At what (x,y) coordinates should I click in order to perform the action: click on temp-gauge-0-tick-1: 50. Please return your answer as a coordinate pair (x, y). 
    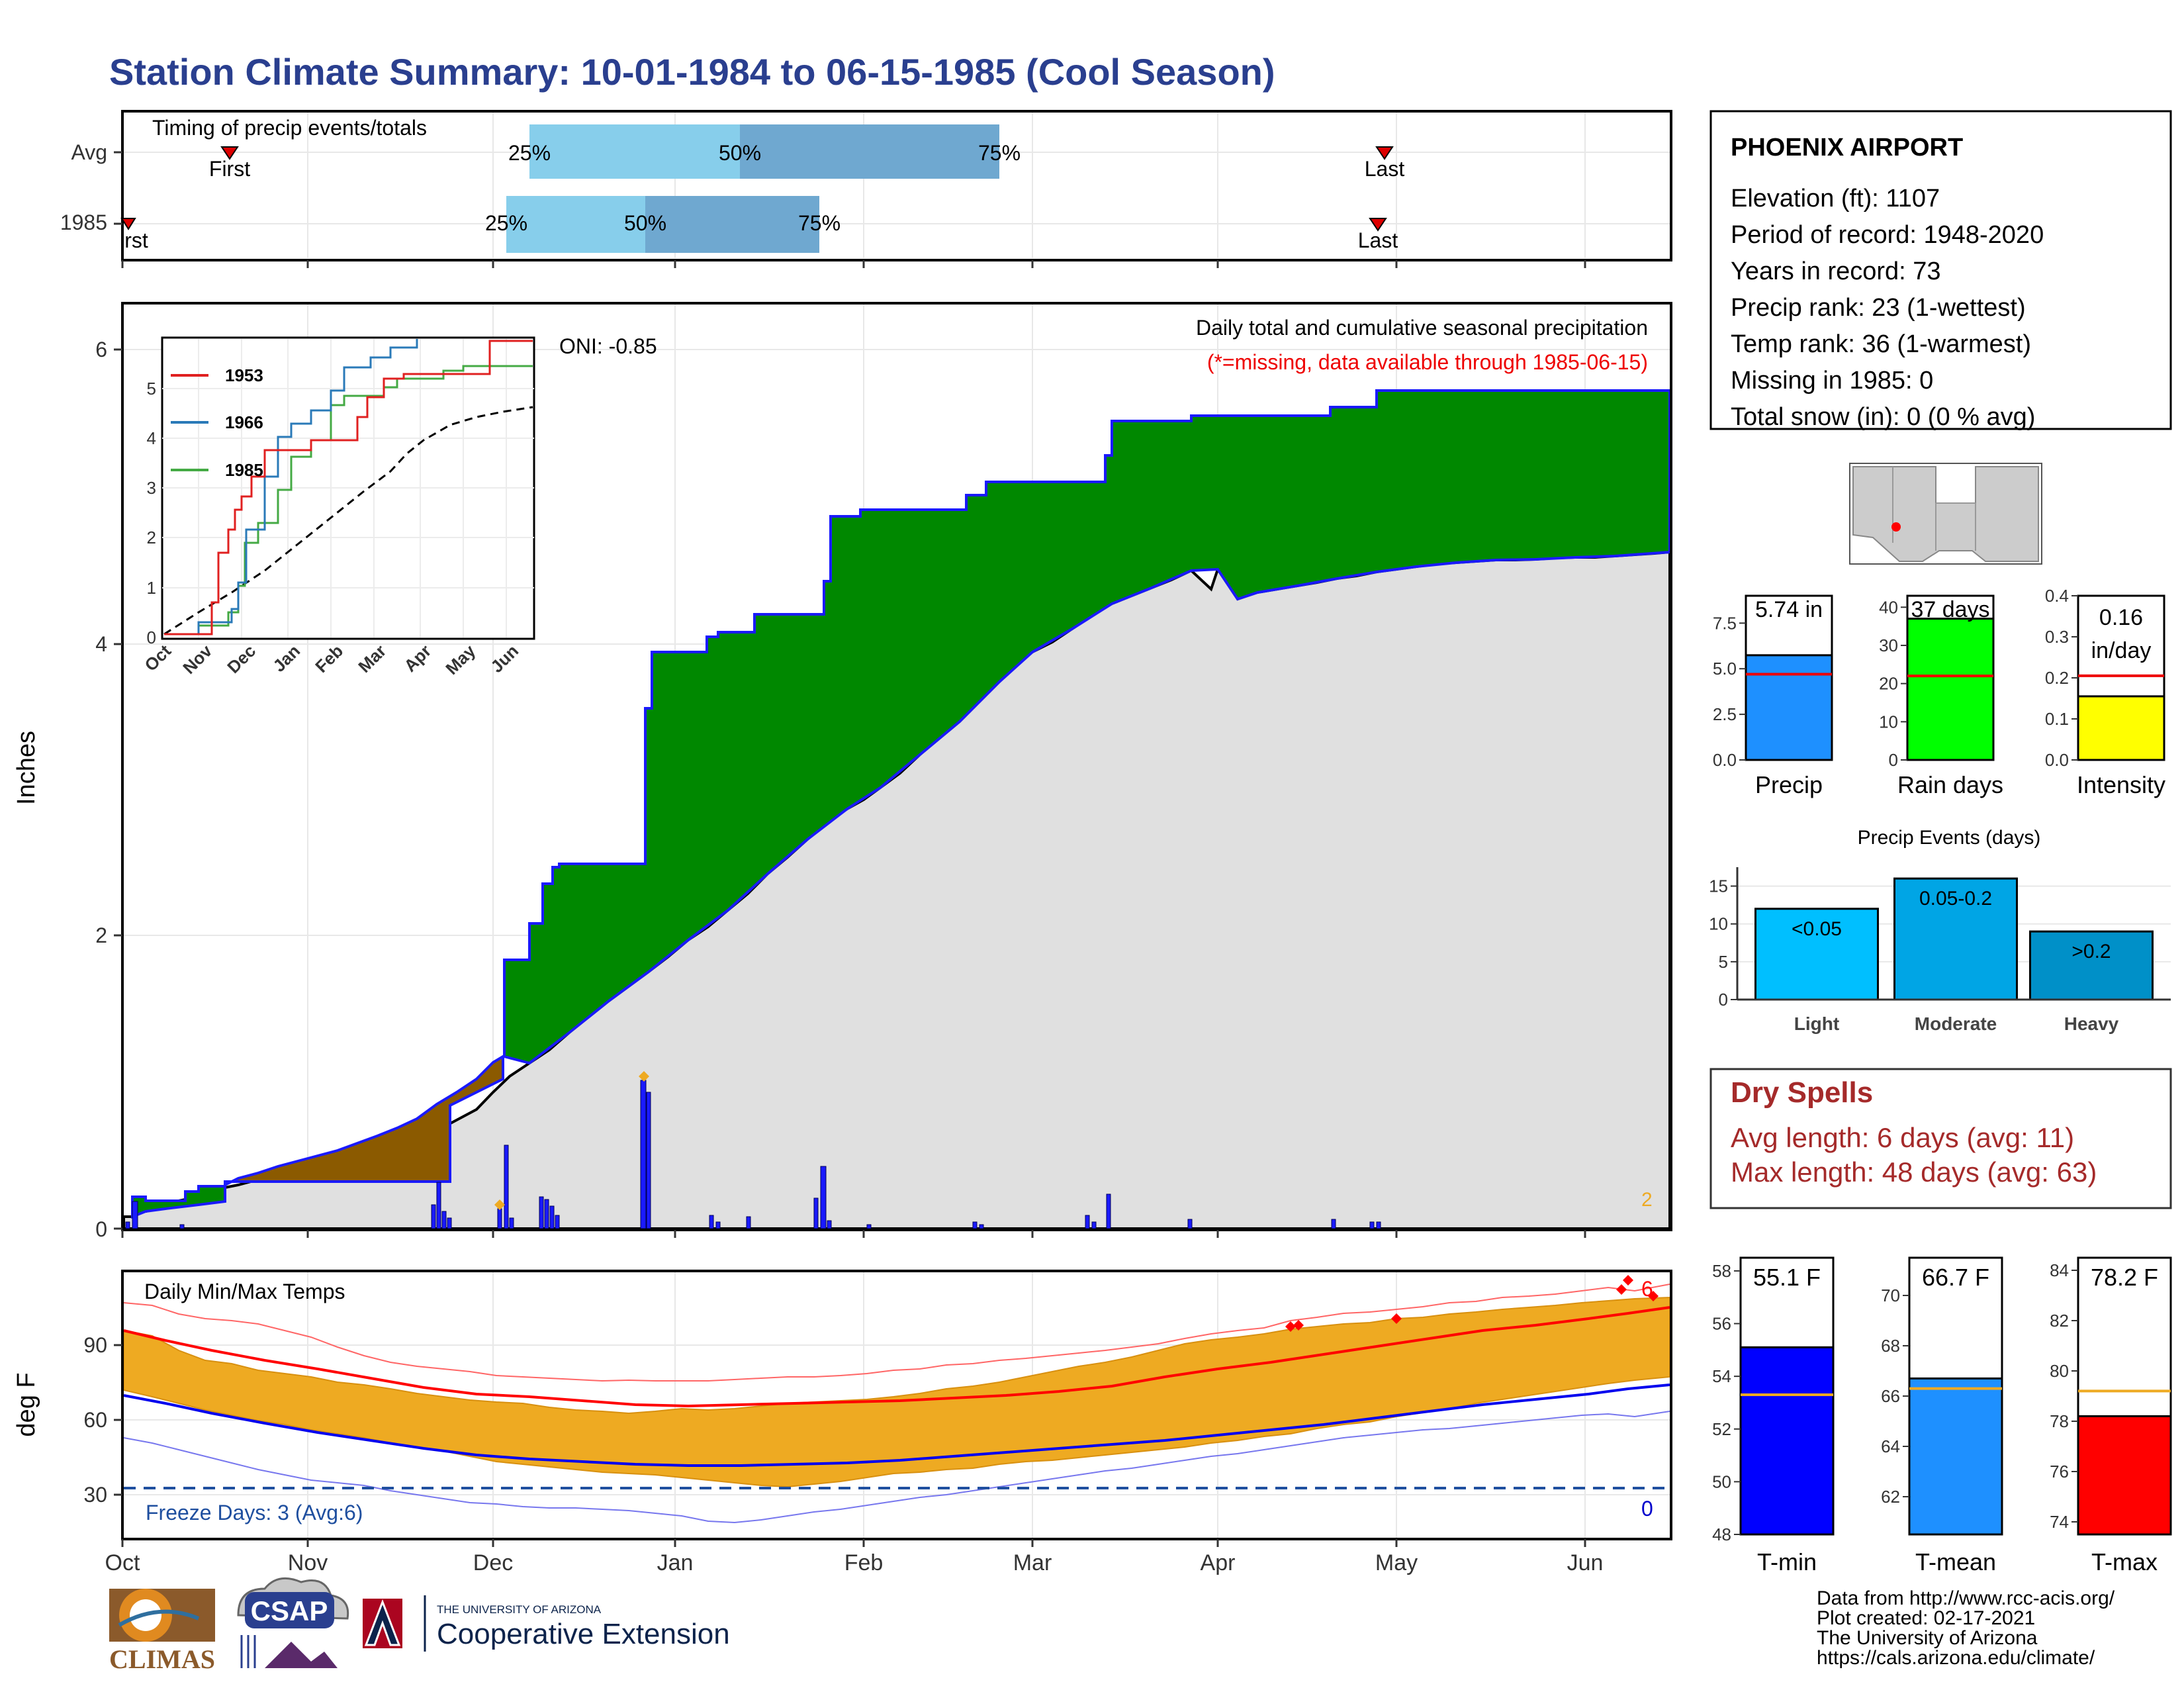
    Looking at the image, I should click on (1721, 1481).